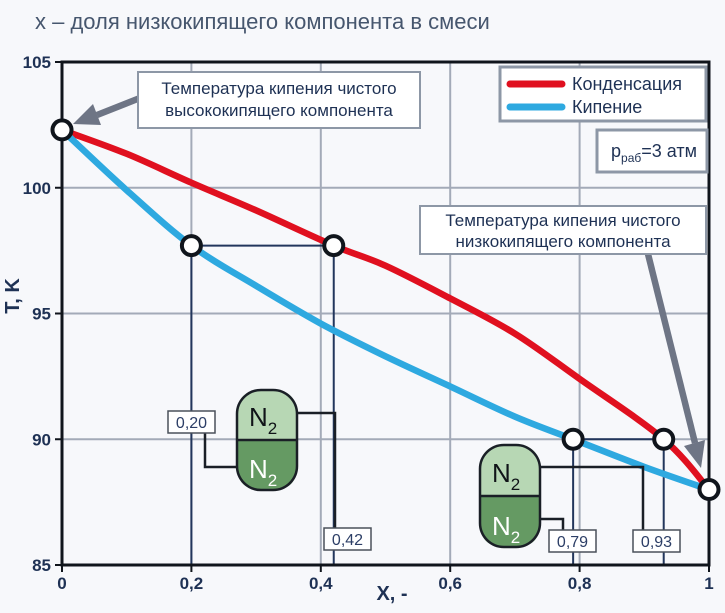 The image size is (725, 613). Describe the element at coordinates (41, 314) in the screenshot. I see `y-tick-label: 95` at that location.